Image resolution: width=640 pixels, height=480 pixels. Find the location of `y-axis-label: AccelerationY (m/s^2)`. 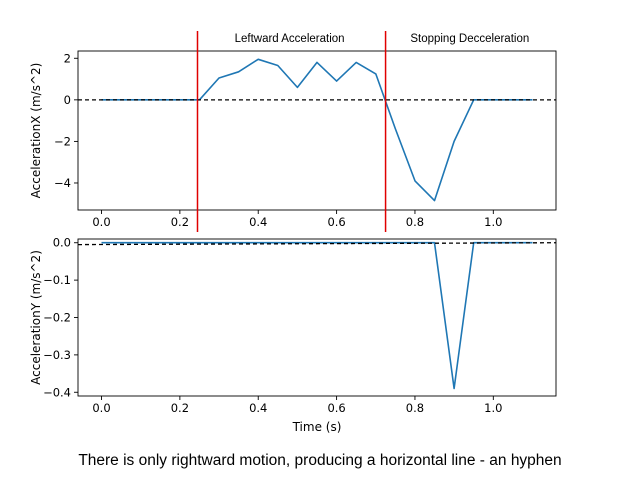

y-axis-label: AccelerationY (m/s^2) is located at coordinates (36, 317).